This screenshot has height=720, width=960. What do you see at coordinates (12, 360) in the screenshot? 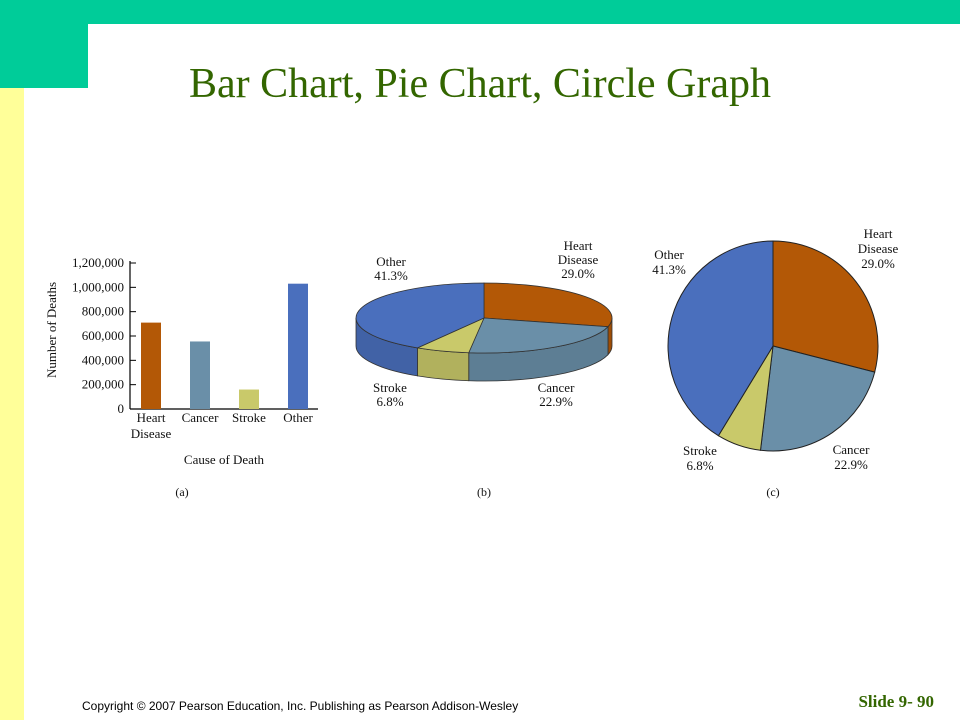
I see `side-accent-strip` at bounding box center [12, 360].